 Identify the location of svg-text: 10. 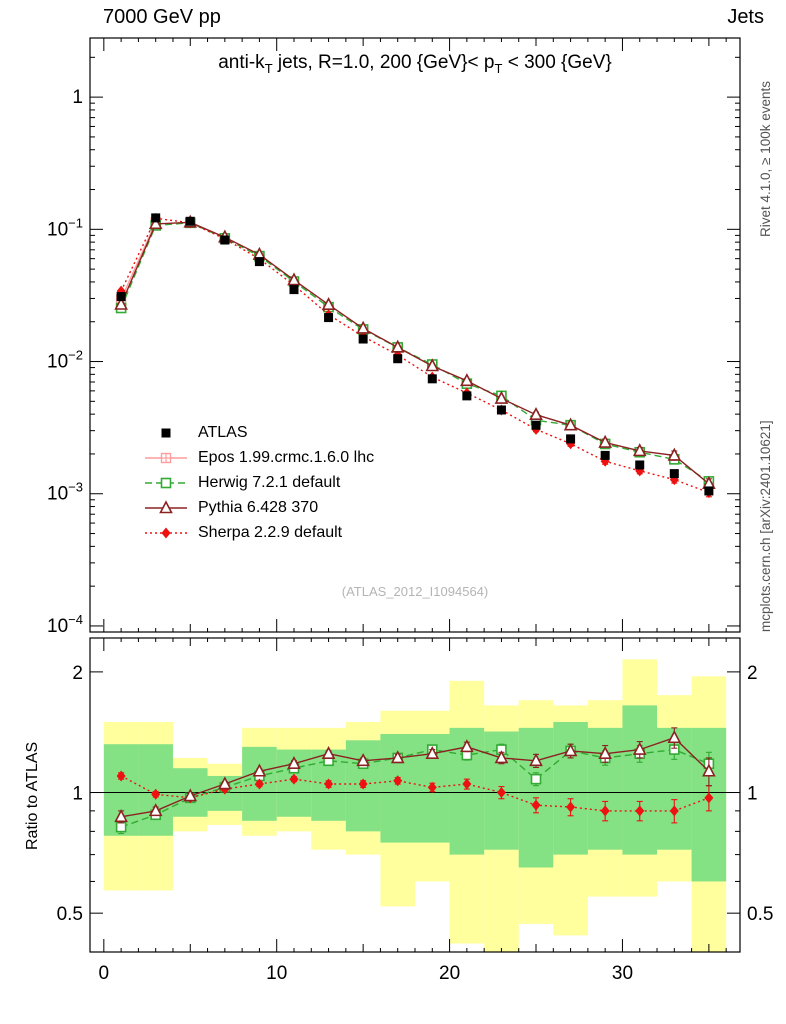
(276, 973).